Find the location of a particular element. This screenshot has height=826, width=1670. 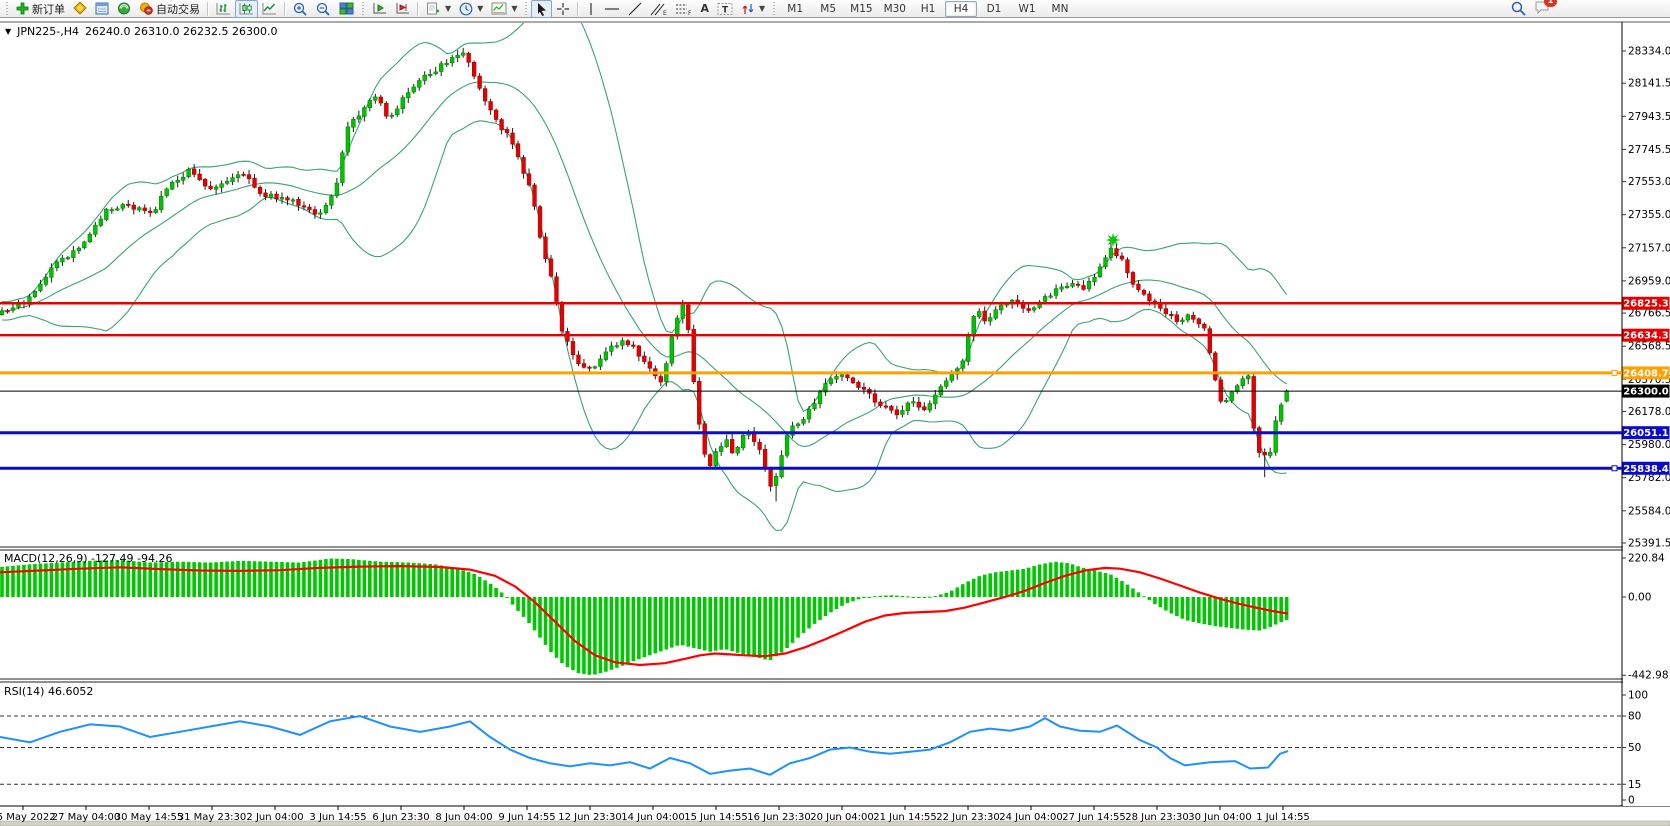

zoom-out-icon is located at coordinates (323, 9).